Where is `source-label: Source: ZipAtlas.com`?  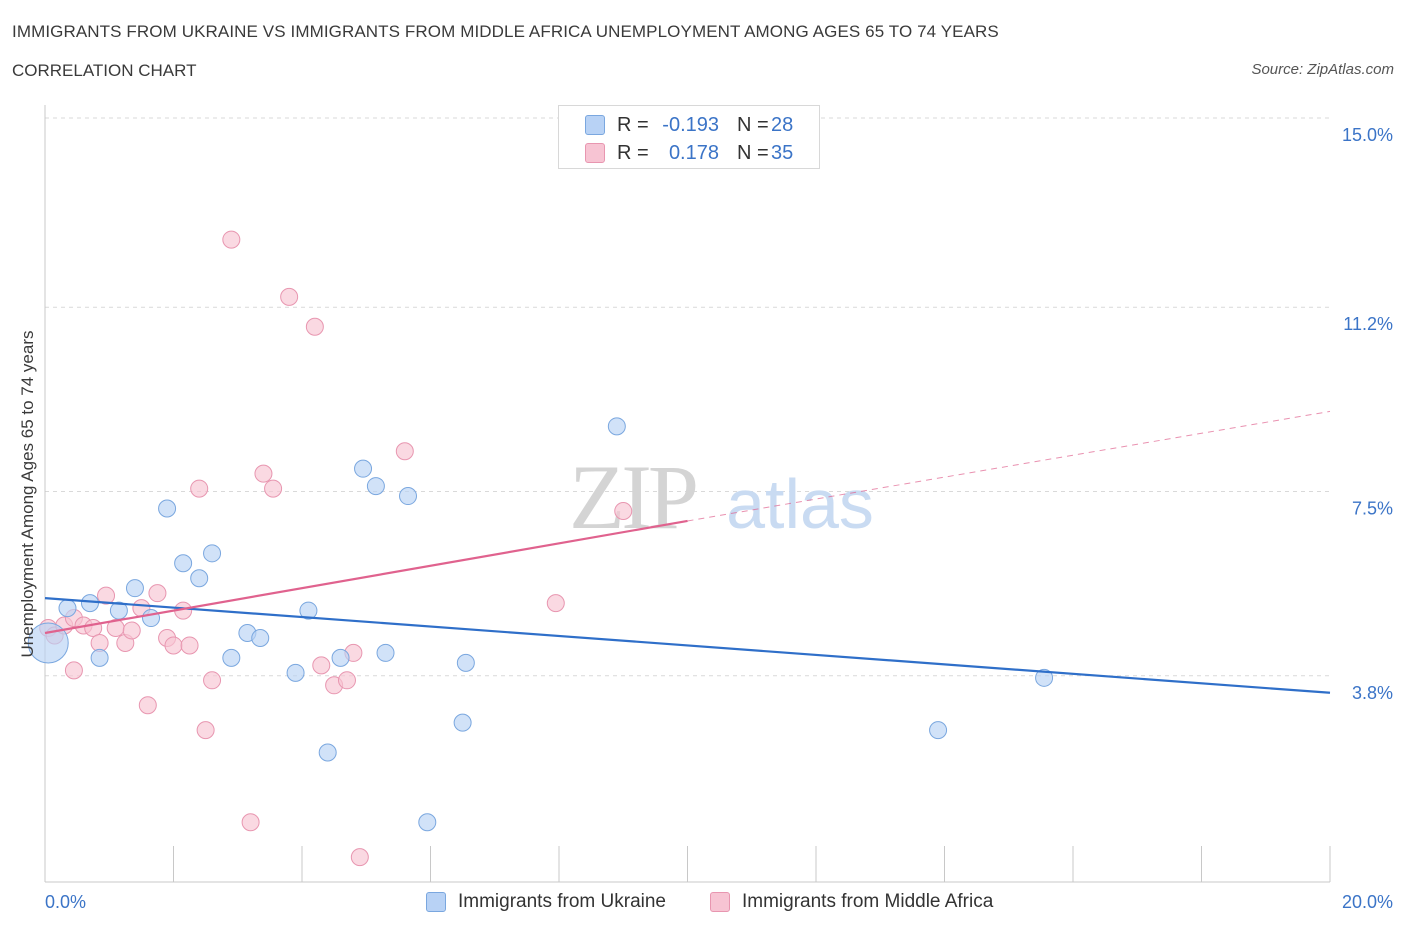
source-label: Source: ZipAtlas.com is located at coordinates (1322, 69).